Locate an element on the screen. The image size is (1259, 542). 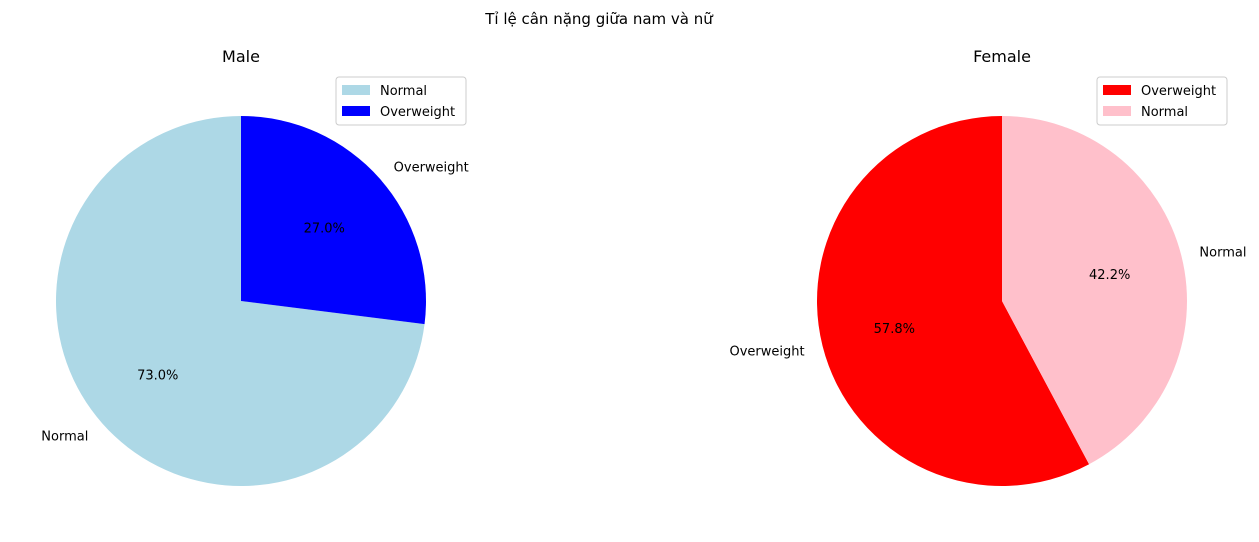
female-legend-label-overweight: Overweight is located at coordinates (1178, 91).